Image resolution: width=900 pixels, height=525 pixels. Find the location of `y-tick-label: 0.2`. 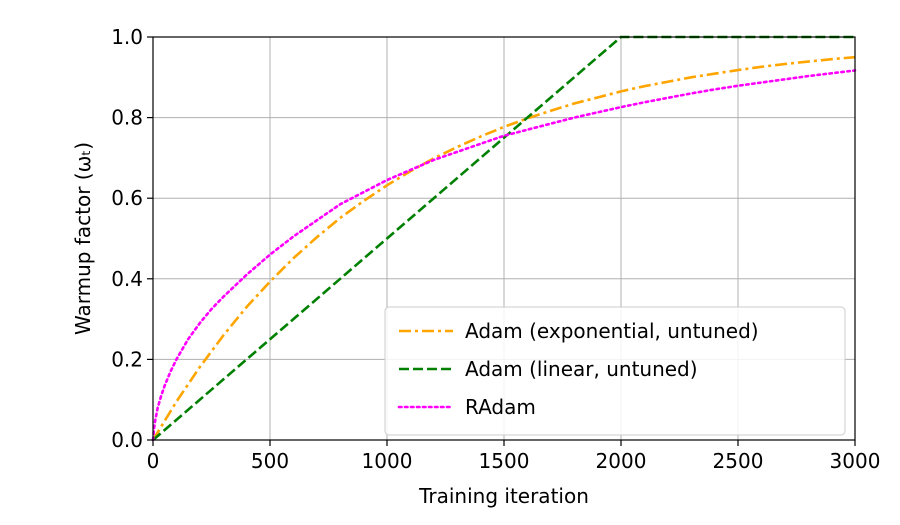

y-tick-label: 0.2 is located at coordinates (127, 359).